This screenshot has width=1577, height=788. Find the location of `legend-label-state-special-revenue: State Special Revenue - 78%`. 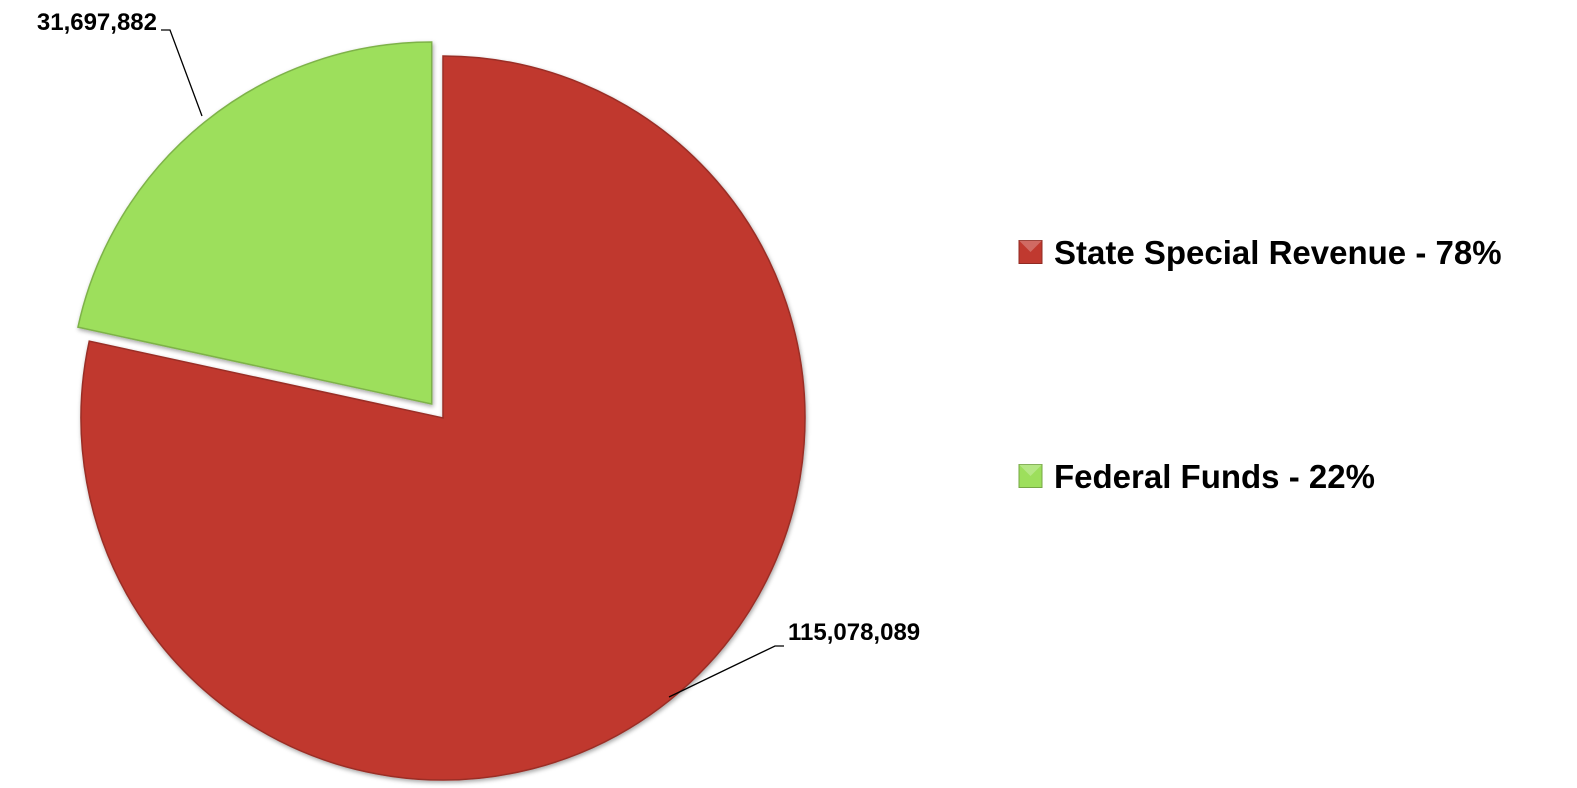

legend-label-state-special-revenue: State Special Revenue - 78% is located at coordinates (1278, 252).